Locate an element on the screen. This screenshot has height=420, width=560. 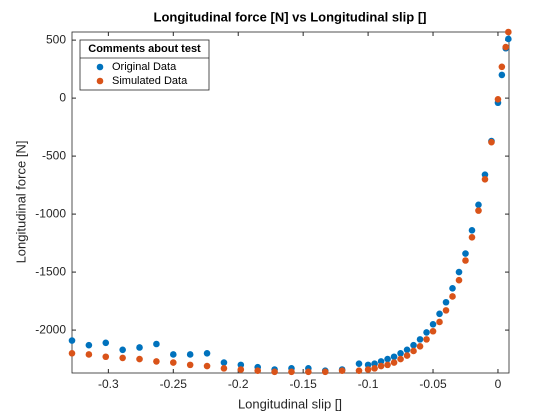
x-tick-label: 0 is located at coordinates (498, 384).